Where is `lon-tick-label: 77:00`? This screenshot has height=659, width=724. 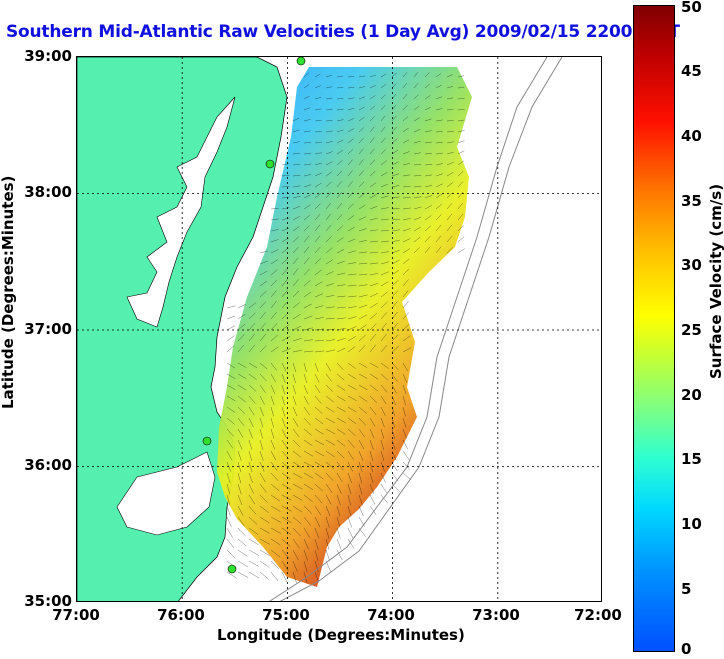 lon-tick-label: 77:00 is located at coordinates (76, 615).